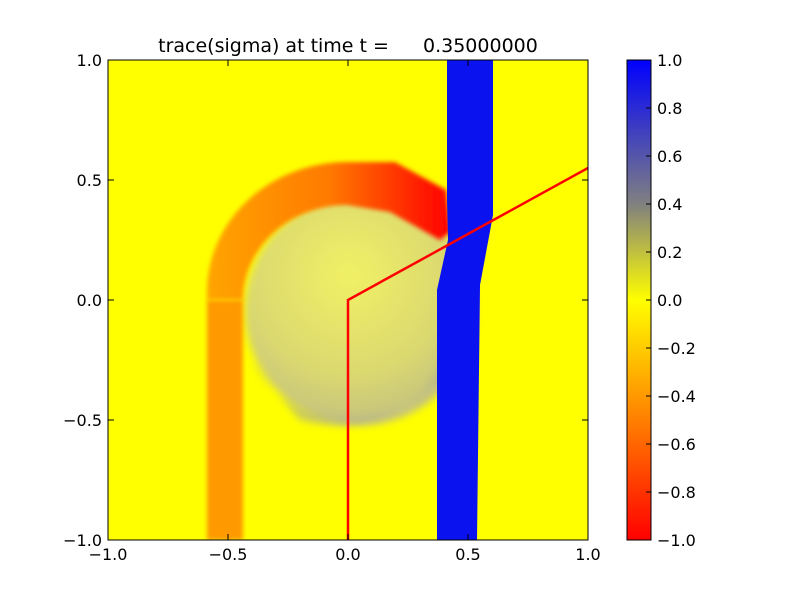 Image resolution: width=800 pixels, height=600 pixels. What do you see at coordinates (360, 310) in the screenshot?
I see `heatmap-disk-region` at bounding box center [360, 310].